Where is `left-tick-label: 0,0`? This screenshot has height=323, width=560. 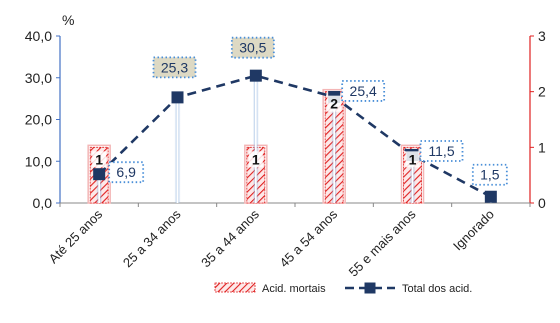
left-tick-label: 0,0 is located at coordinates (43, 203).